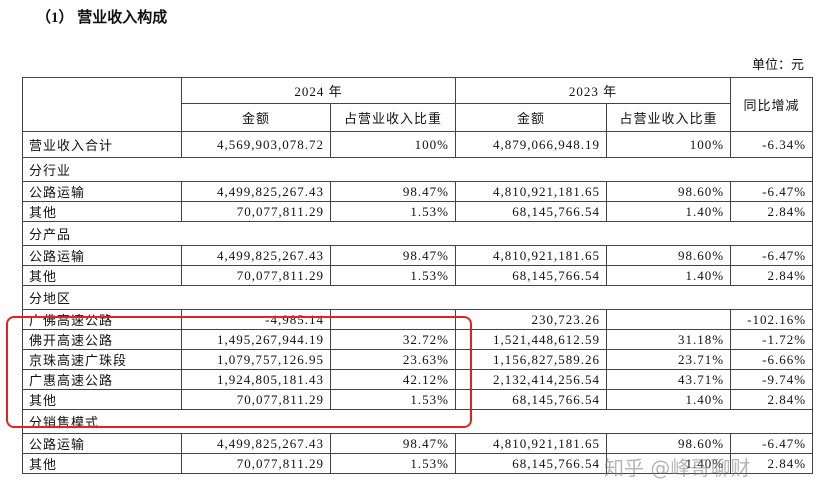 The height and width of the screenshot is (500, 836). Describe the element at coordinates (531, 339) in the screenshot. I see `value-cell: 1,521,448,612.59` at that location.